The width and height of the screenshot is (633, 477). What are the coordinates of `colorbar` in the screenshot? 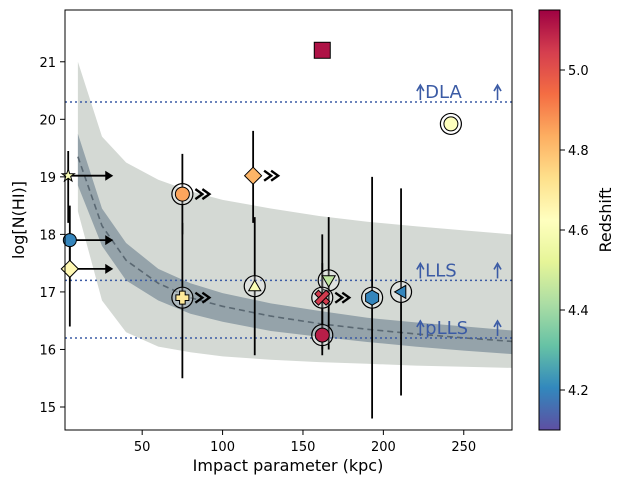 It's located at (549, 220).